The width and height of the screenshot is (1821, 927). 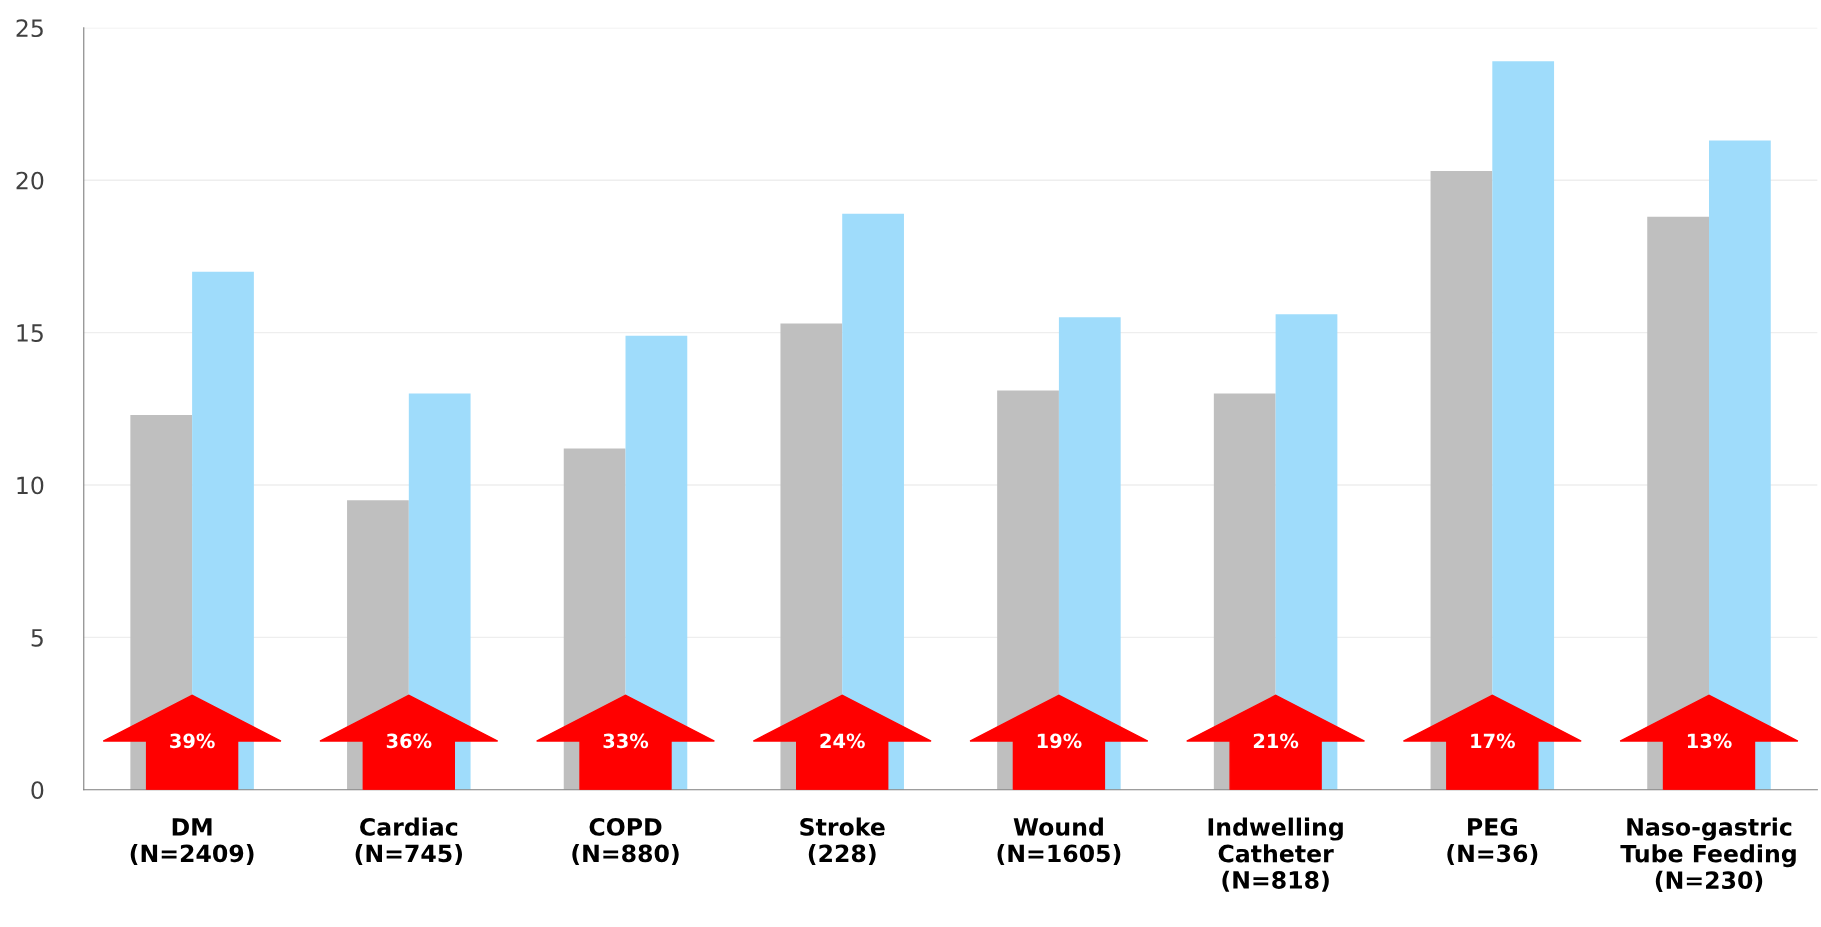 I want to click on x-tick-label: PEG (N=36), so click(x=1492, y=842).